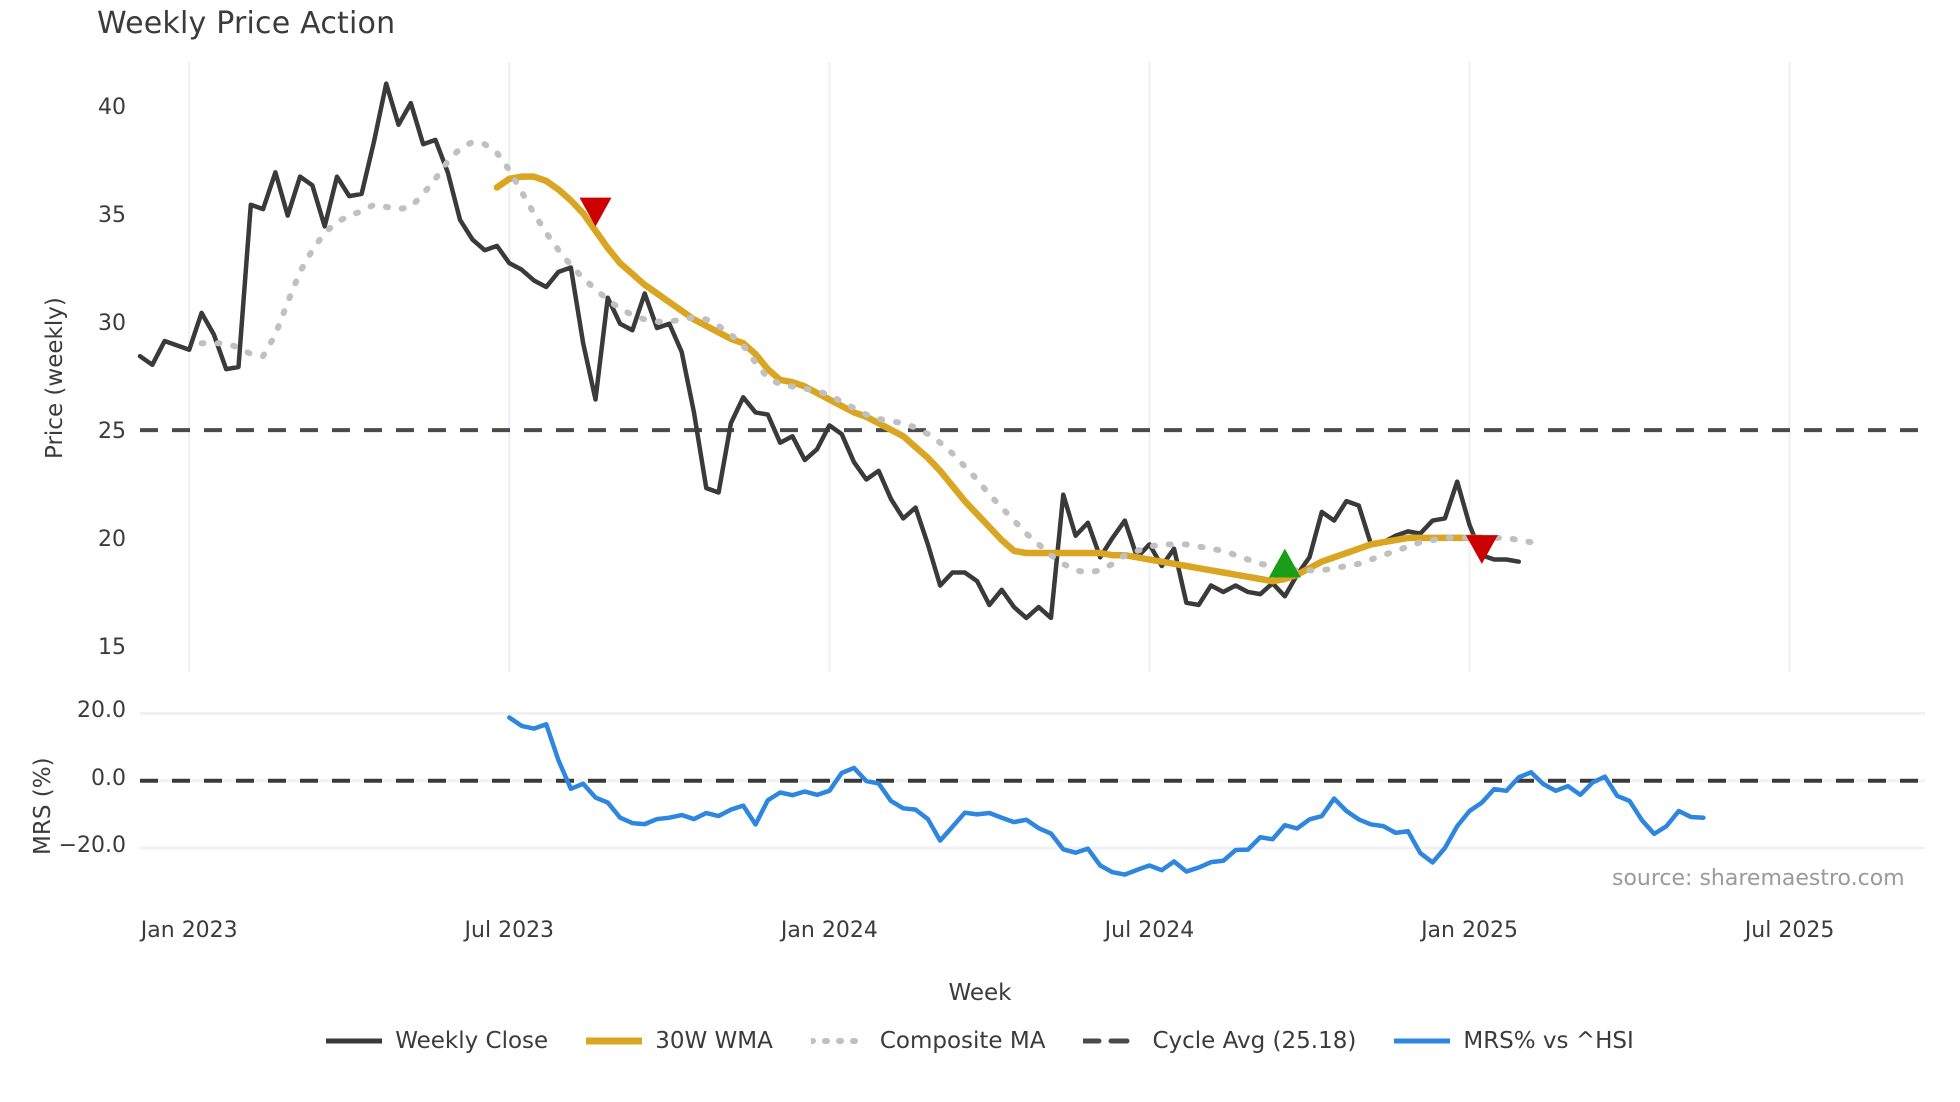  What do you see at coordinates (1548, 1041) in the screenshot?
I see `legend-label: MRS% vs ^HSI` at bounding box center [1548, 1041].